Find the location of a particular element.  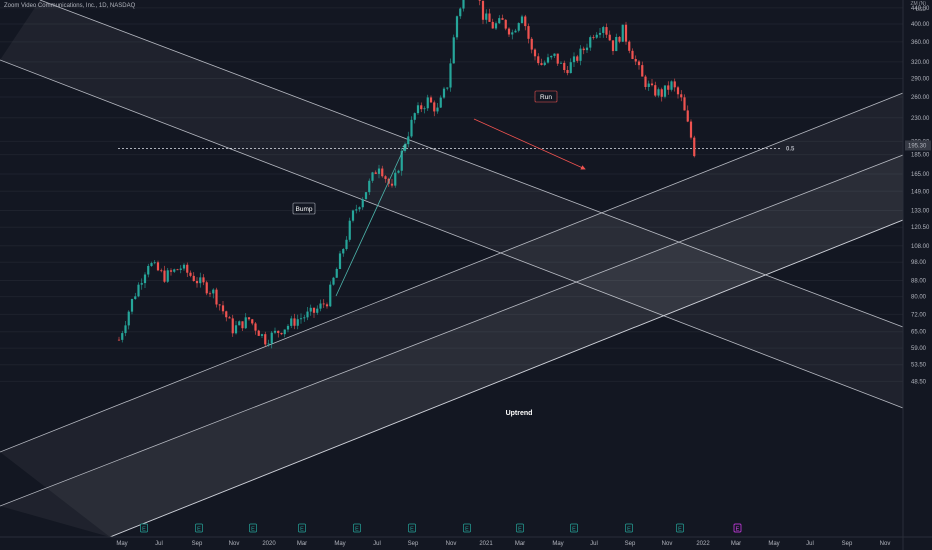

y-tick-label: 360.00 is located at coordinates (920, 43).